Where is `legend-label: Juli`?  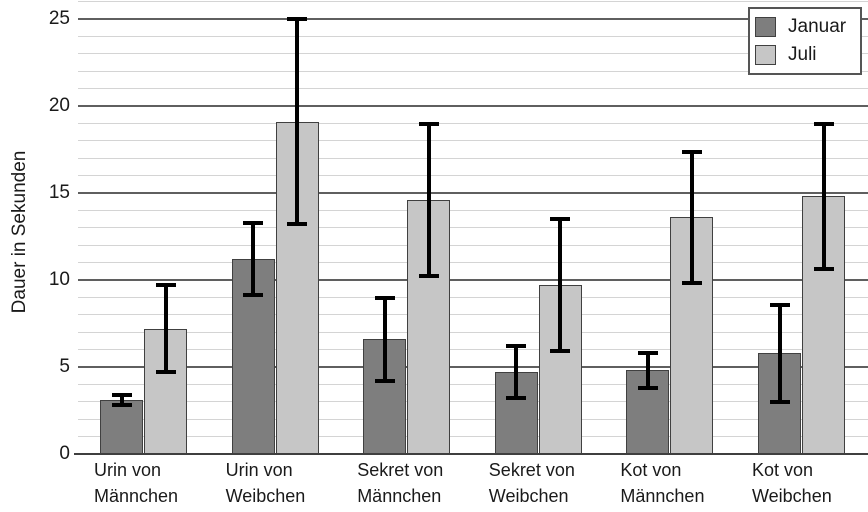 legend-label: Juli is located at coordinates (802, 54).